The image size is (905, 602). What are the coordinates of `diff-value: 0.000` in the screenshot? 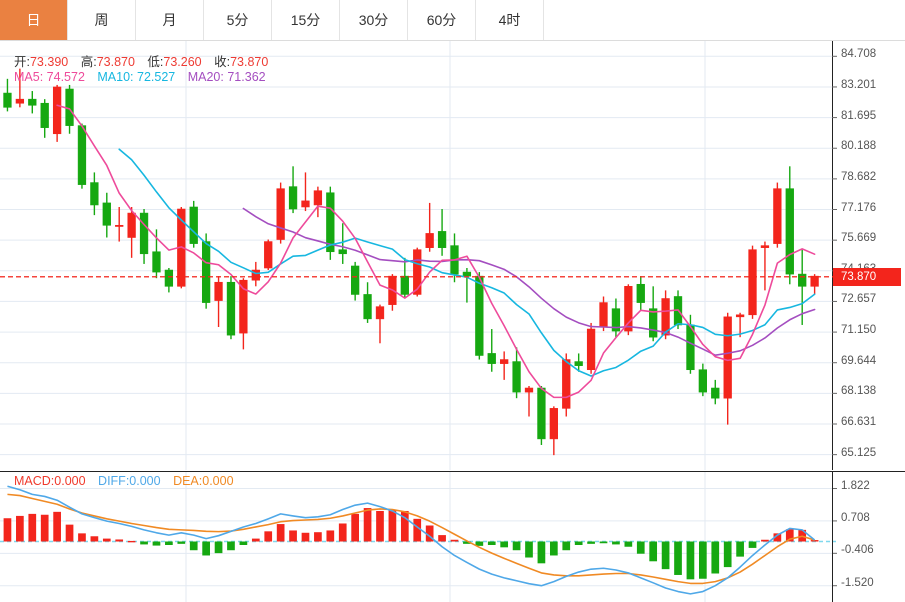 It's located at (145, 481).